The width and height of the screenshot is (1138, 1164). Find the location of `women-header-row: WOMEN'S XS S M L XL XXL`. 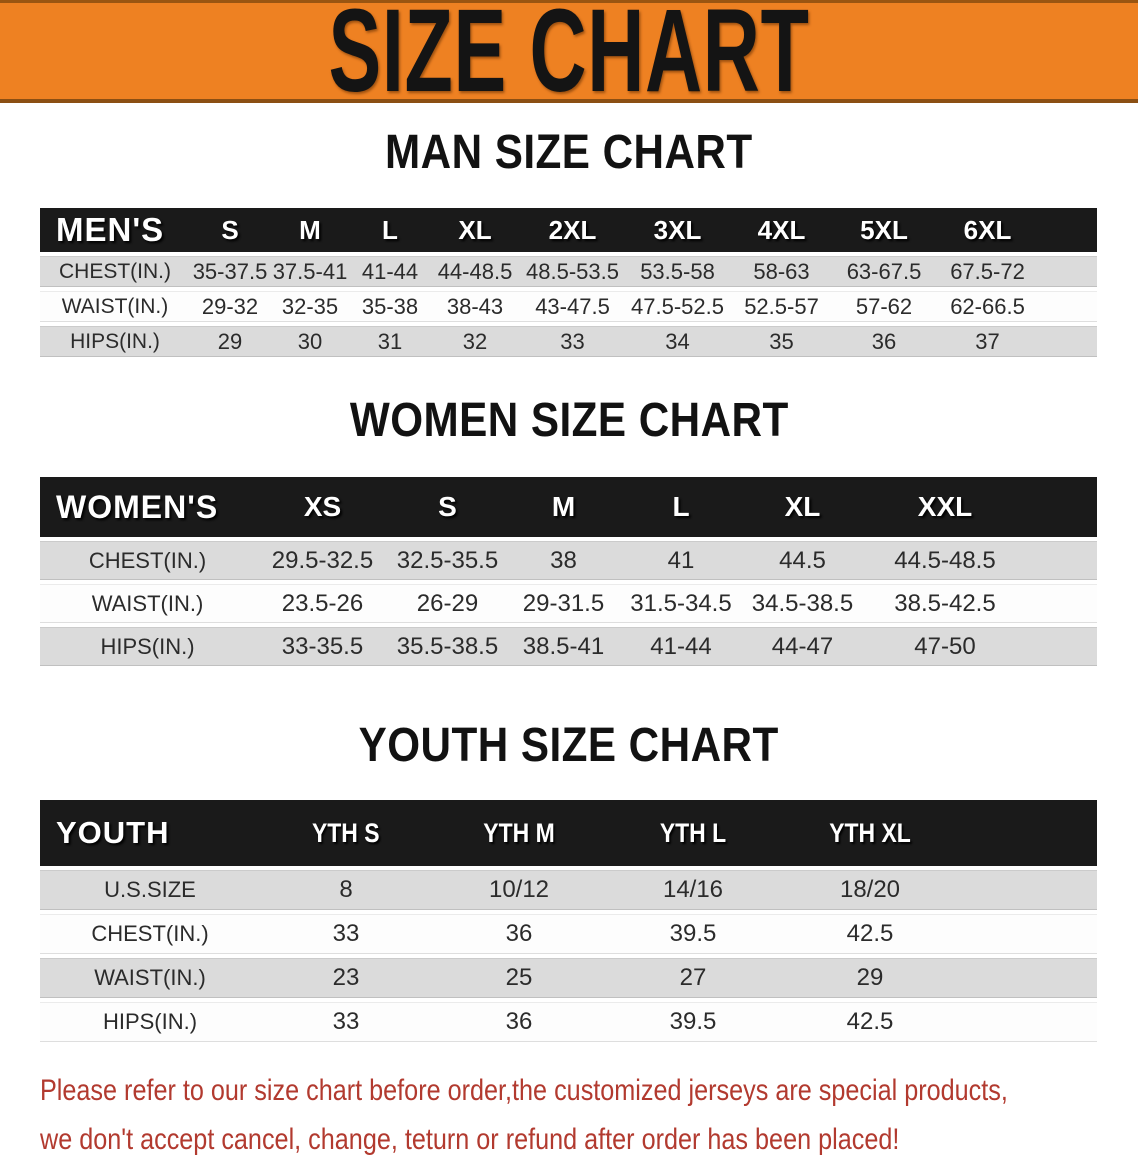

women-header-row: WOMEN'S XS S M L XL XXL is located at coordinates (568, 507).